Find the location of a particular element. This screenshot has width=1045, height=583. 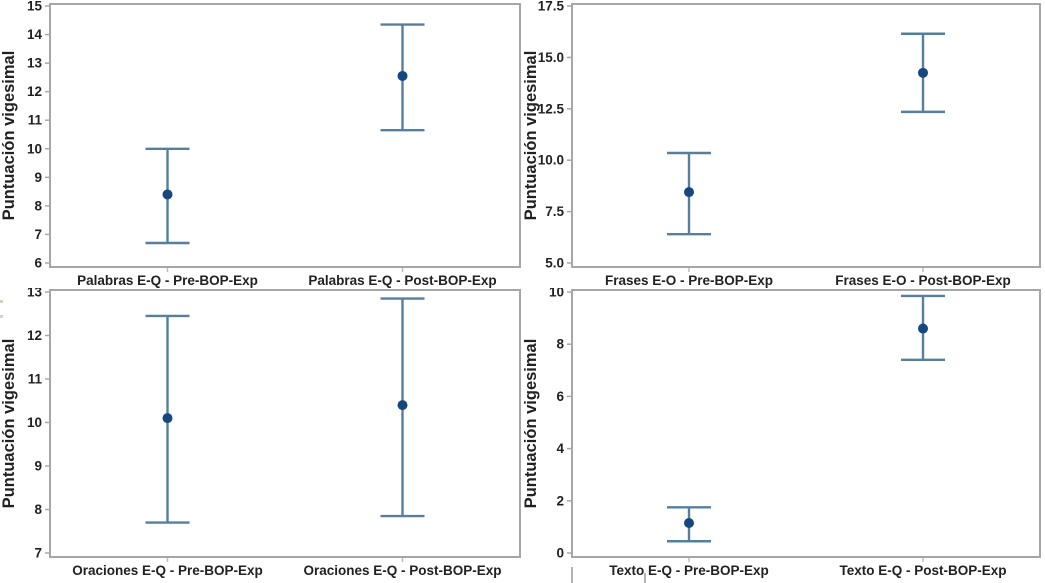

y-tick-label: 15 is located at coordinates (35, 7).